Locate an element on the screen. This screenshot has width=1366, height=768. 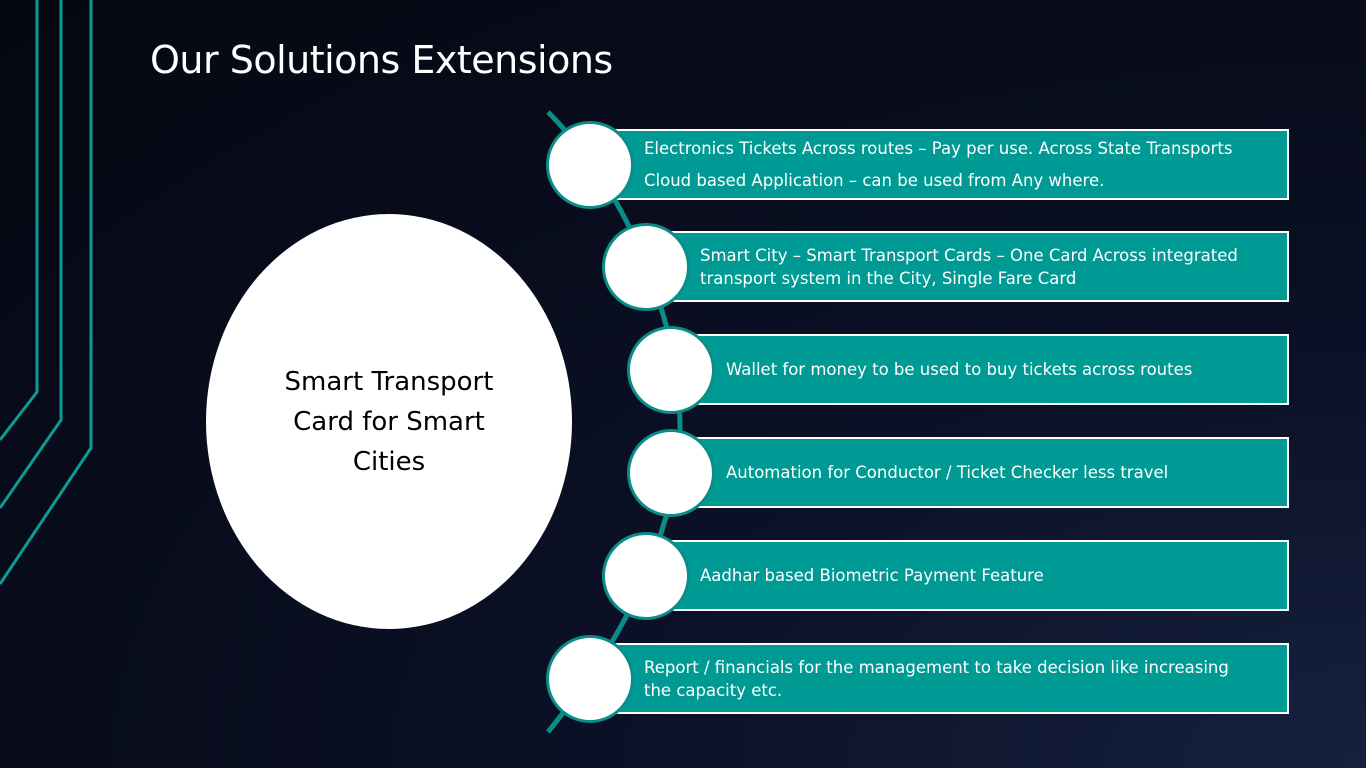
solution-item-5: Aadhar based Biometric Payment Feature is located at coordinates (967, 575).